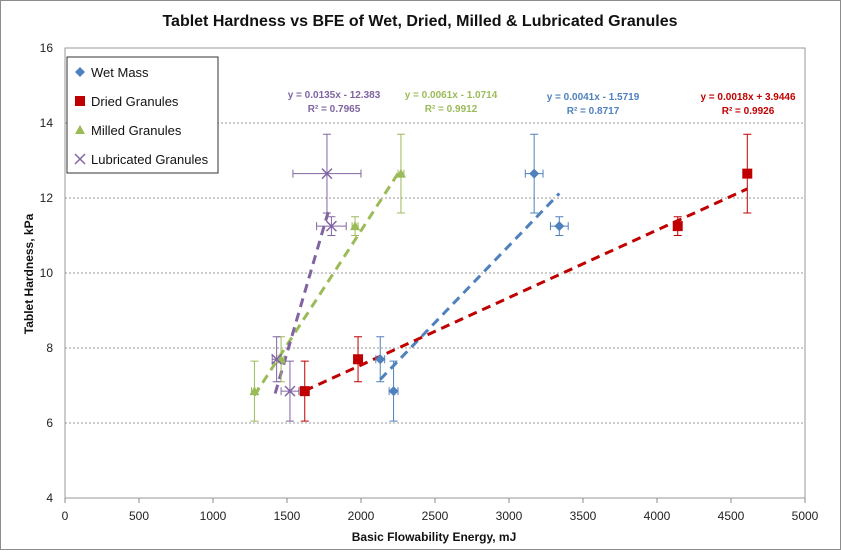  Describe the element at coordinates (213, 516) in the screenshot. I see `x-tick-label: 1000` at that location.